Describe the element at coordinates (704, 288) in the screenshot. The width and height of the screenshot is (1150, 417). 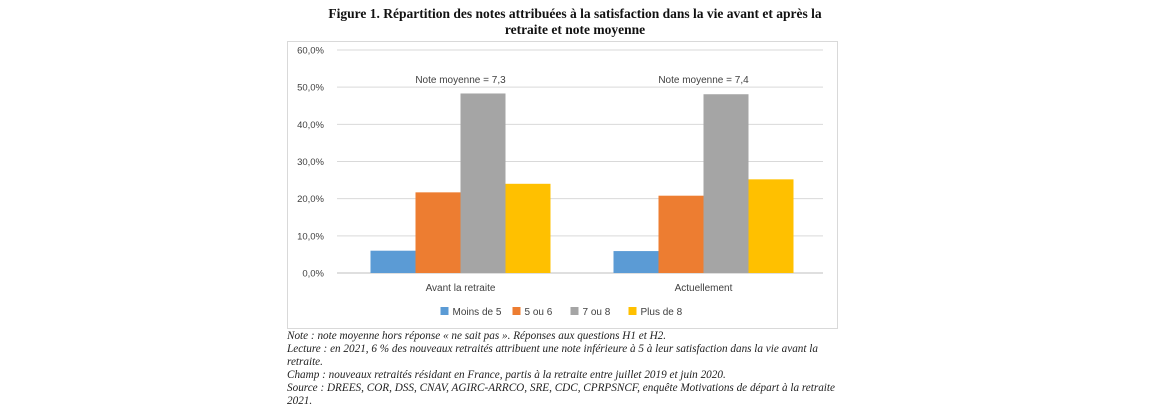
I see `x-category-label: Actuellement` at that location.